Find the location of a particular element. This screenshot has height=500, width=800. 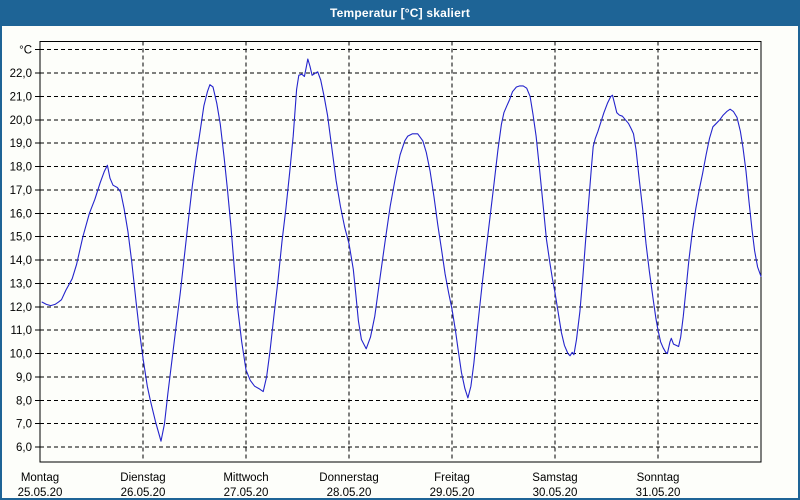

x-date-label: 27.05.20 is located at coordinates (246, 493).